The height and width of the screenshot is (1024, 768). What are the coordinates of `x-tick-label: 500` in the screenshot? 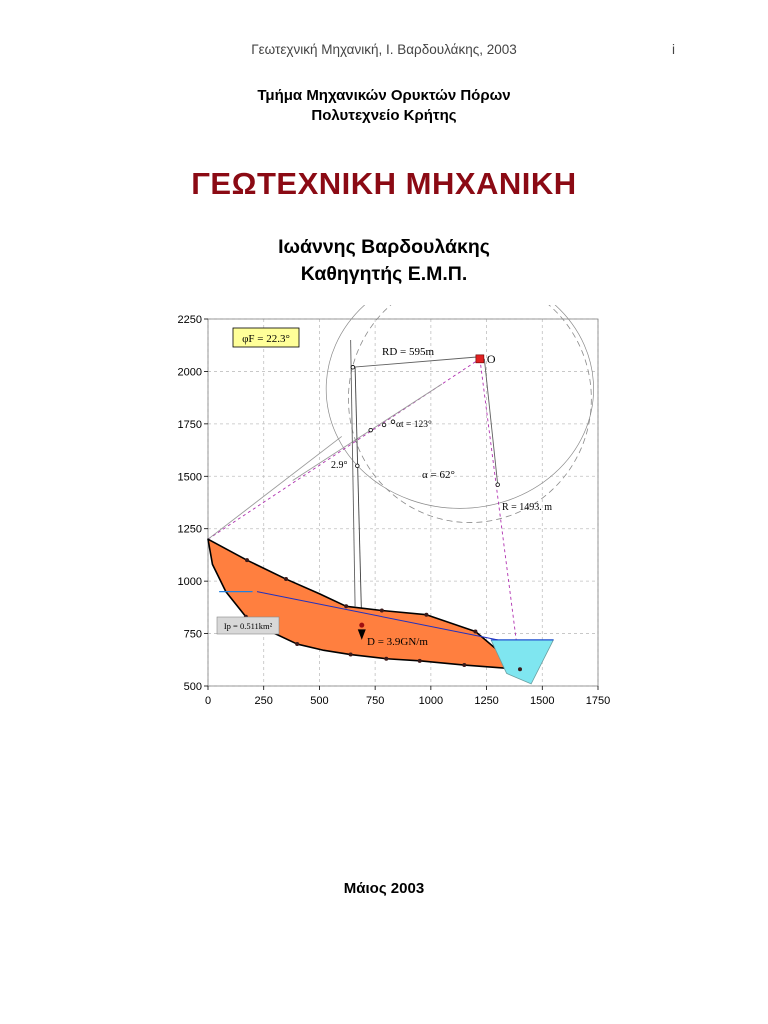 It's located at (319, 701).